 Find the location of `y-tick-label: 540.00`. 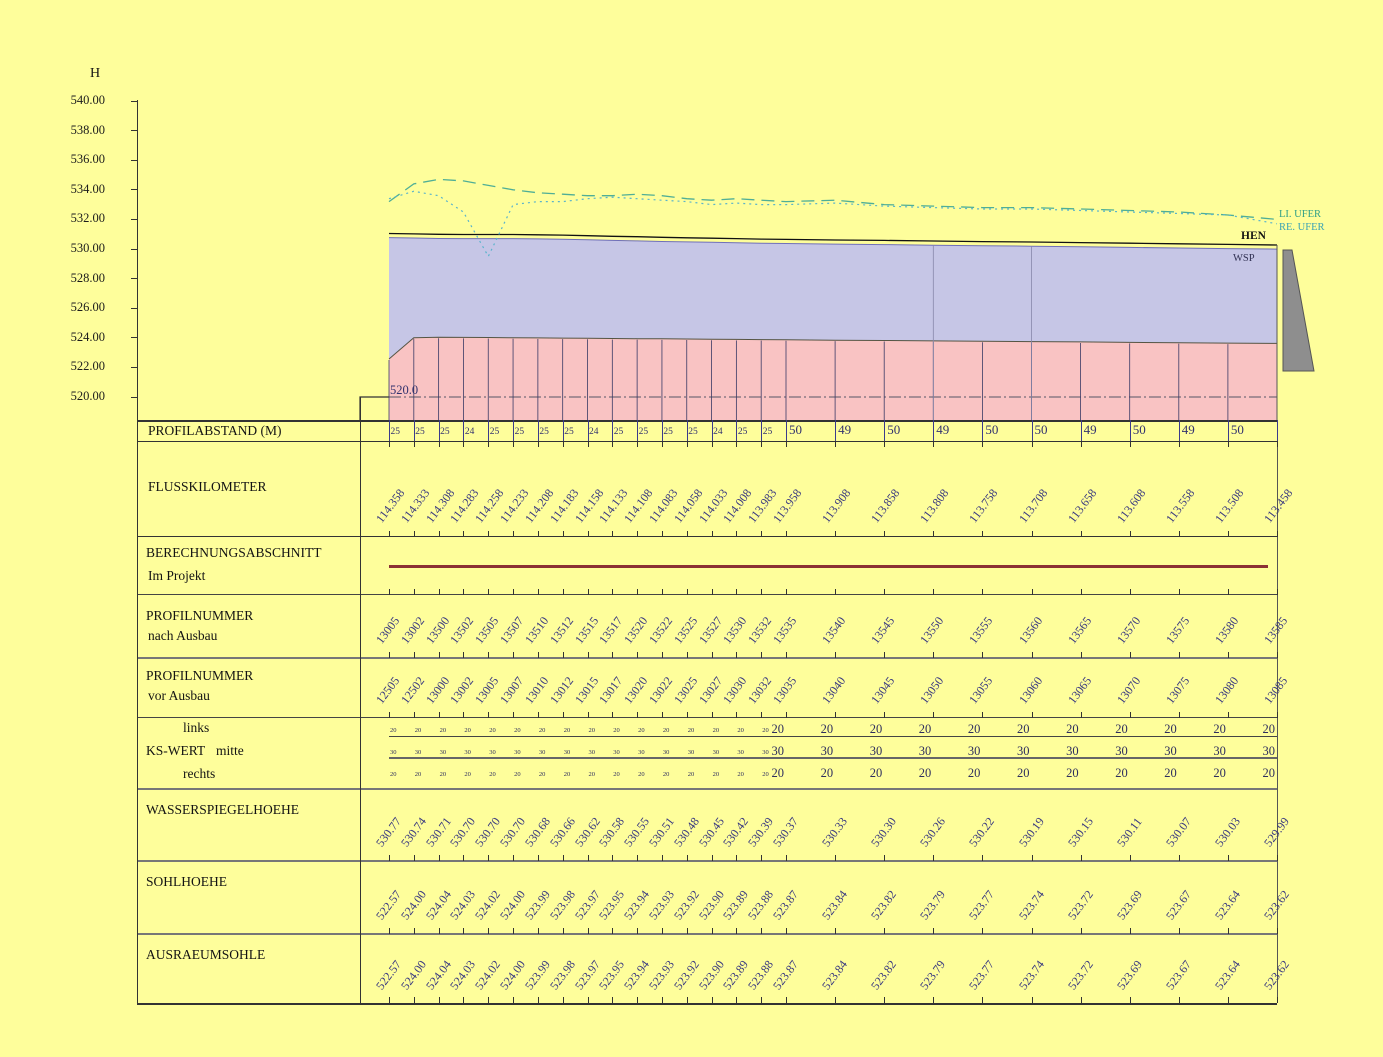

y-tick-label: 540.00 is located at coordinates (87, 100).